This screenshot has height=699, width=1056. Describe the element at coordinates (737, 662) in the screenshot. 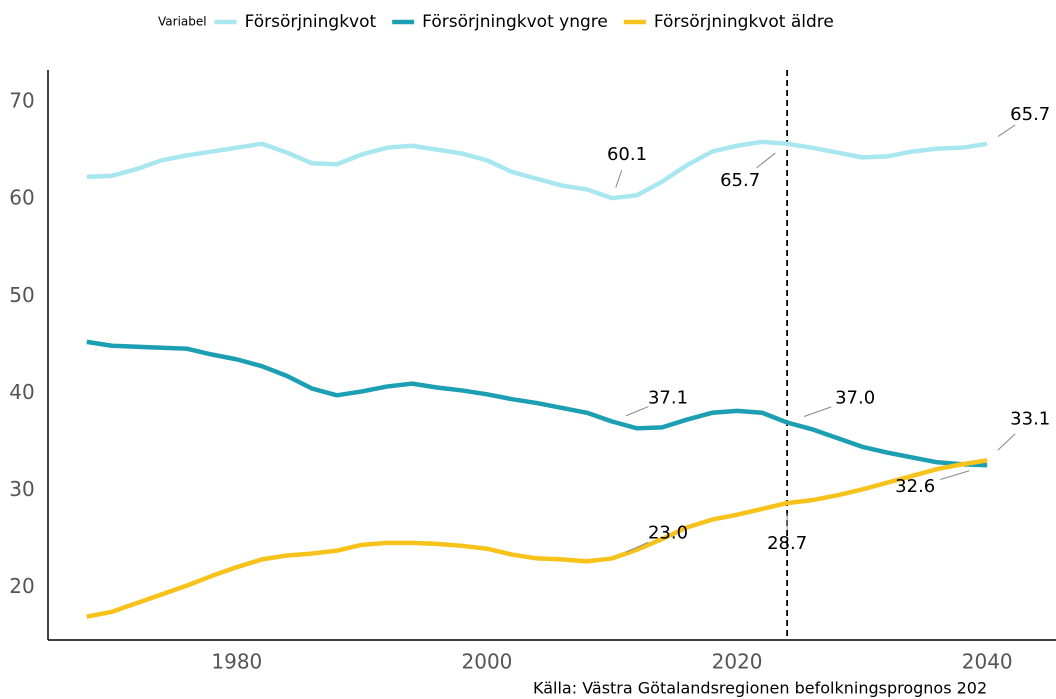

I see `x-tick-label: 2020` at that location.